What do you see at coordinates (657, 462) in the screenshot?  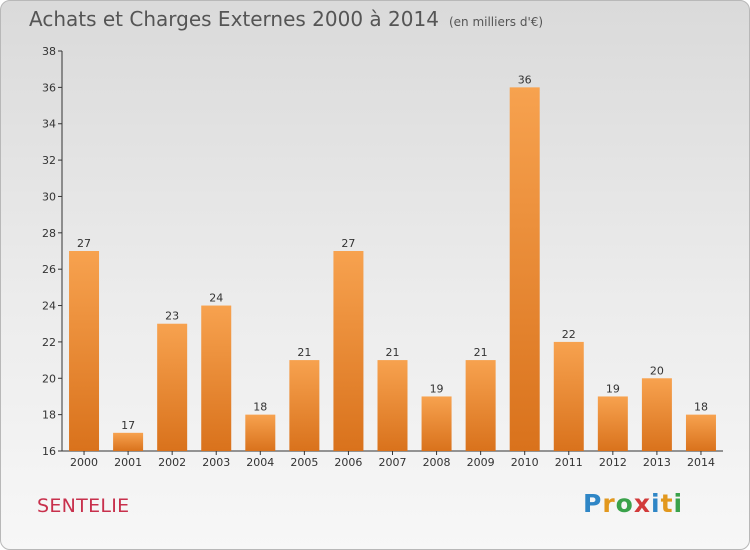 I see `x-tick-label: 2013` at bounding box center [657, 462].